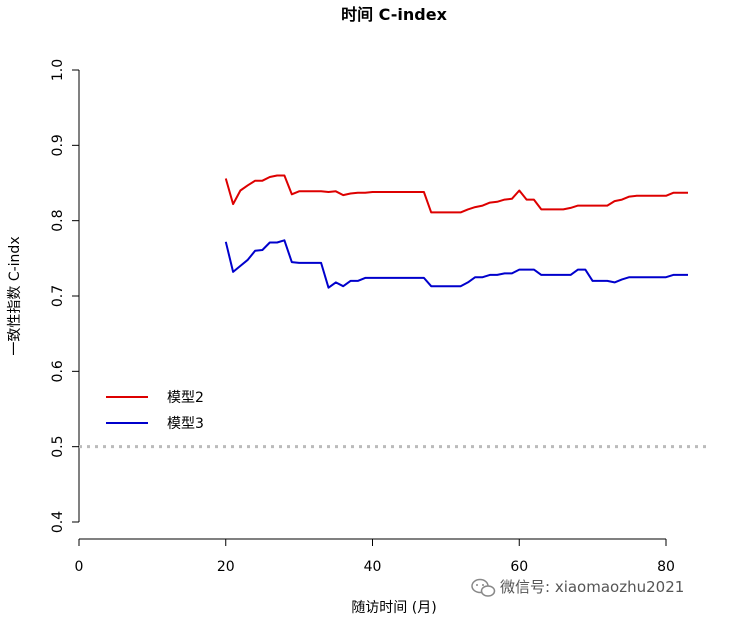 This screenshot has width=730, height=619. What do you see at coordinates (79, 567) in the screenshot?
I see `x-tick-label: 0` at bounding box center [79, 567].